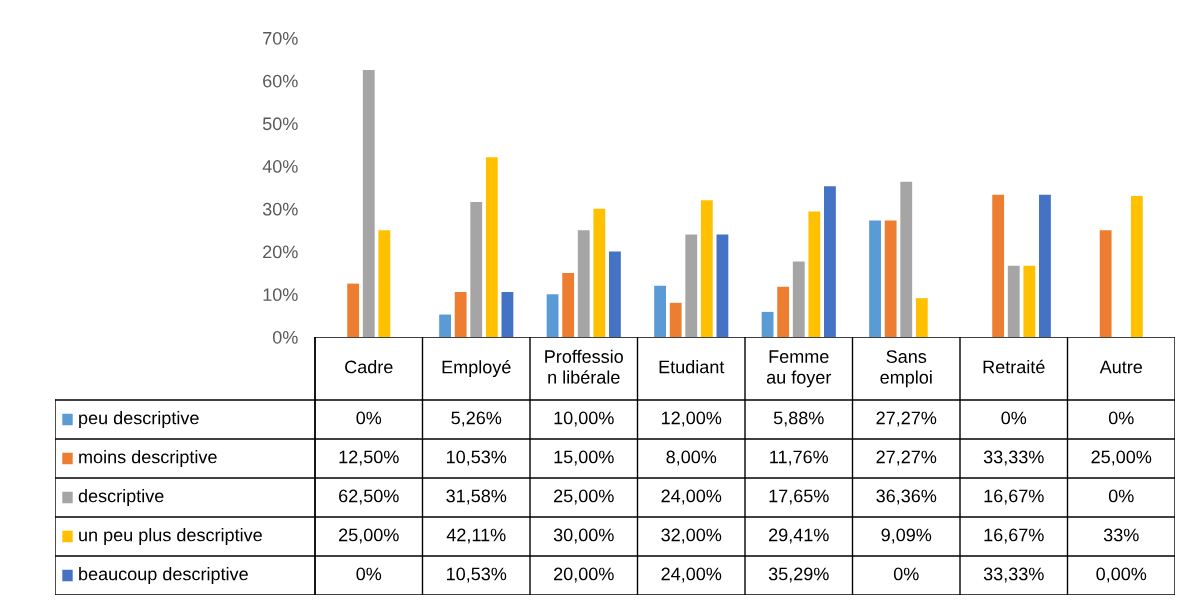 The width and height of the screenshot is (1197, 601). I want to click on data-label: 11,76%, so click(799, 458).